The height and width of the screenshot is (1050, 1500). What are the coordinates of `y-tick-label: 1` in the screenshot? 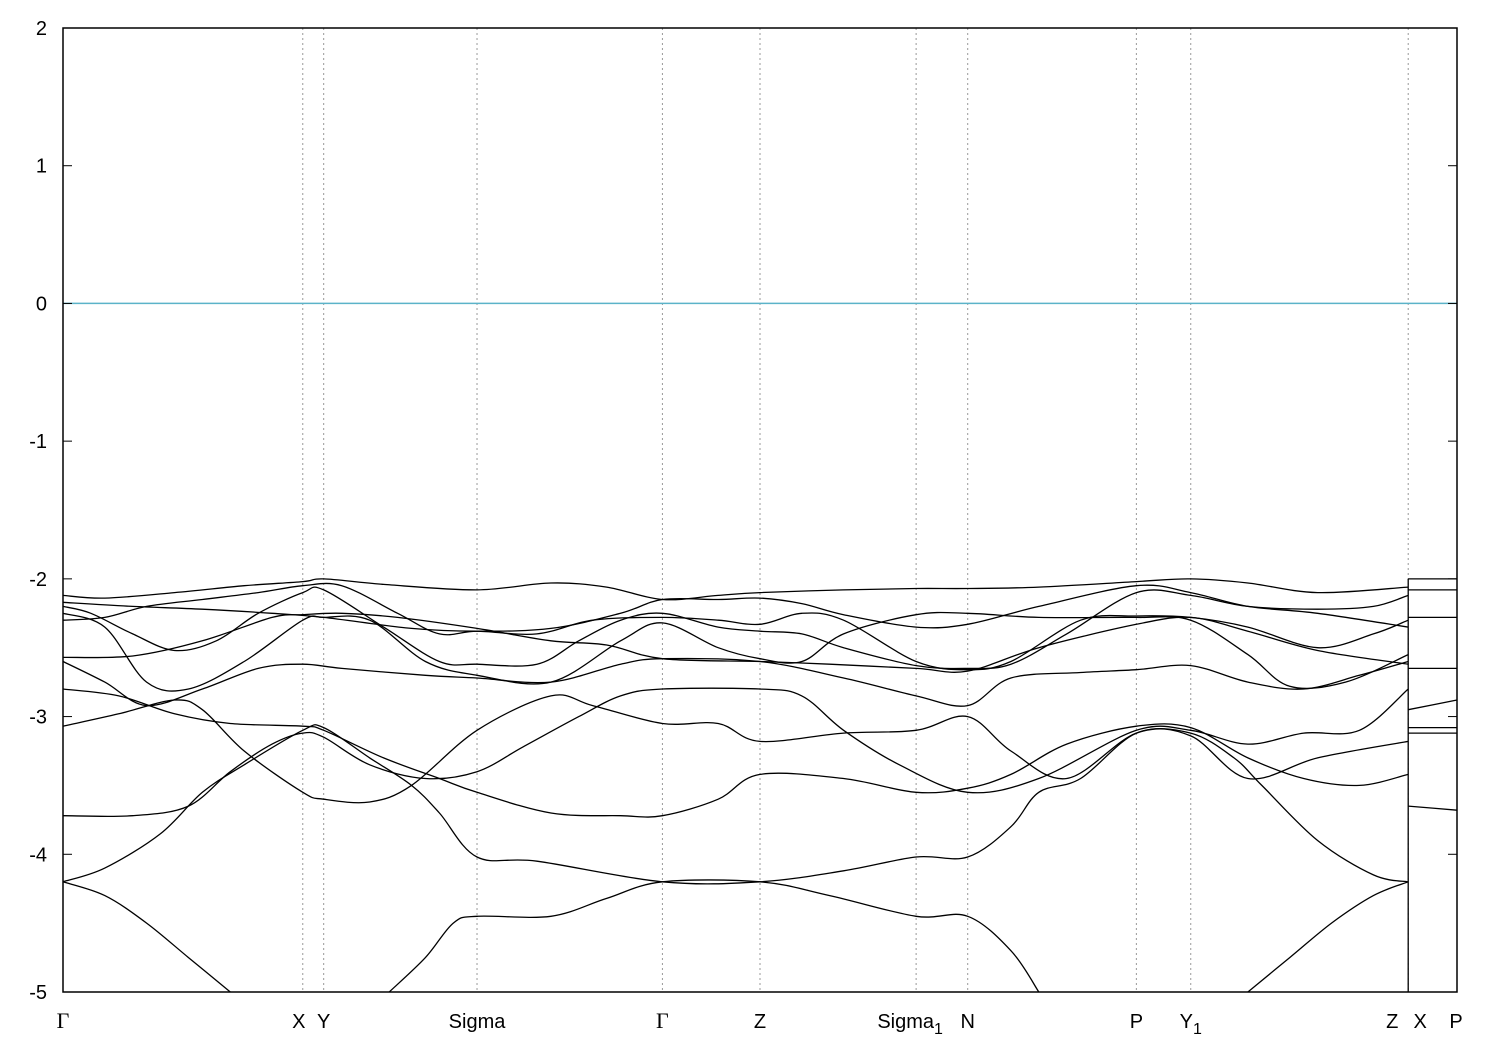 It's located at (41, 167).